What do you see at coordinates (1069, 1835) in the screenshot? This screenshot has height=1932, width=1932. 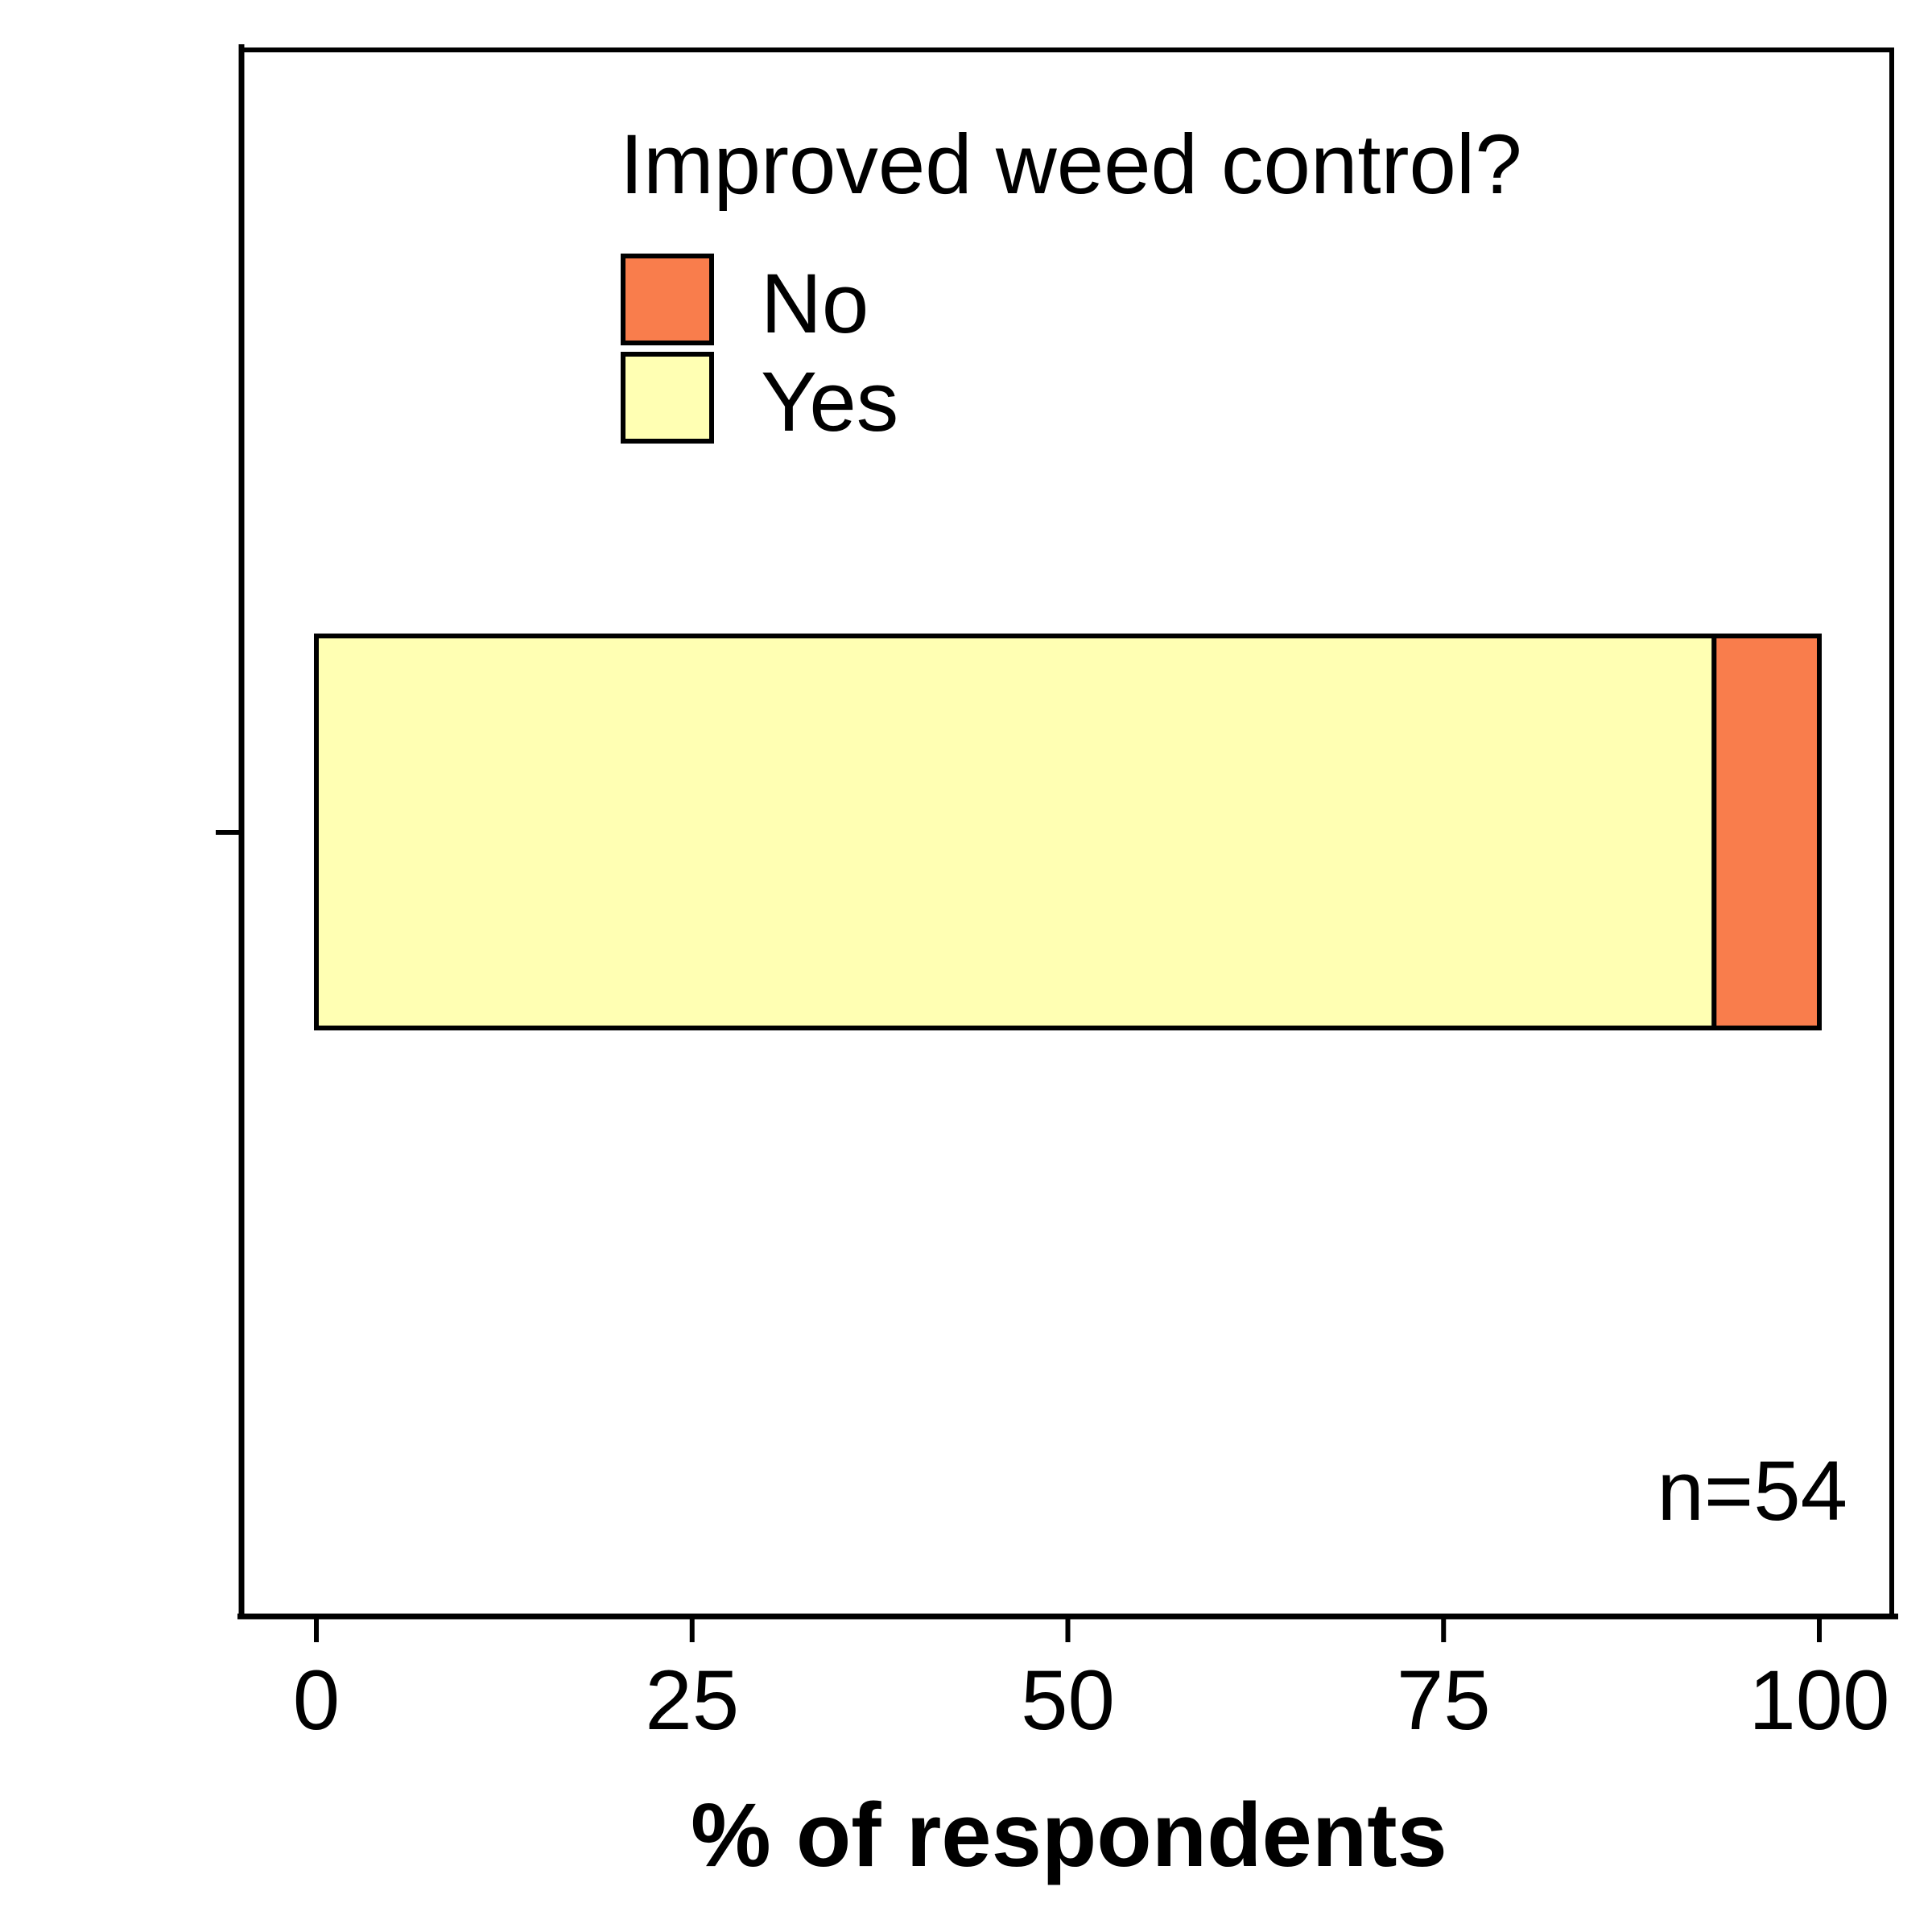 I see `x-axis-title: % of respondents` at bounding box center [1069, 1835].